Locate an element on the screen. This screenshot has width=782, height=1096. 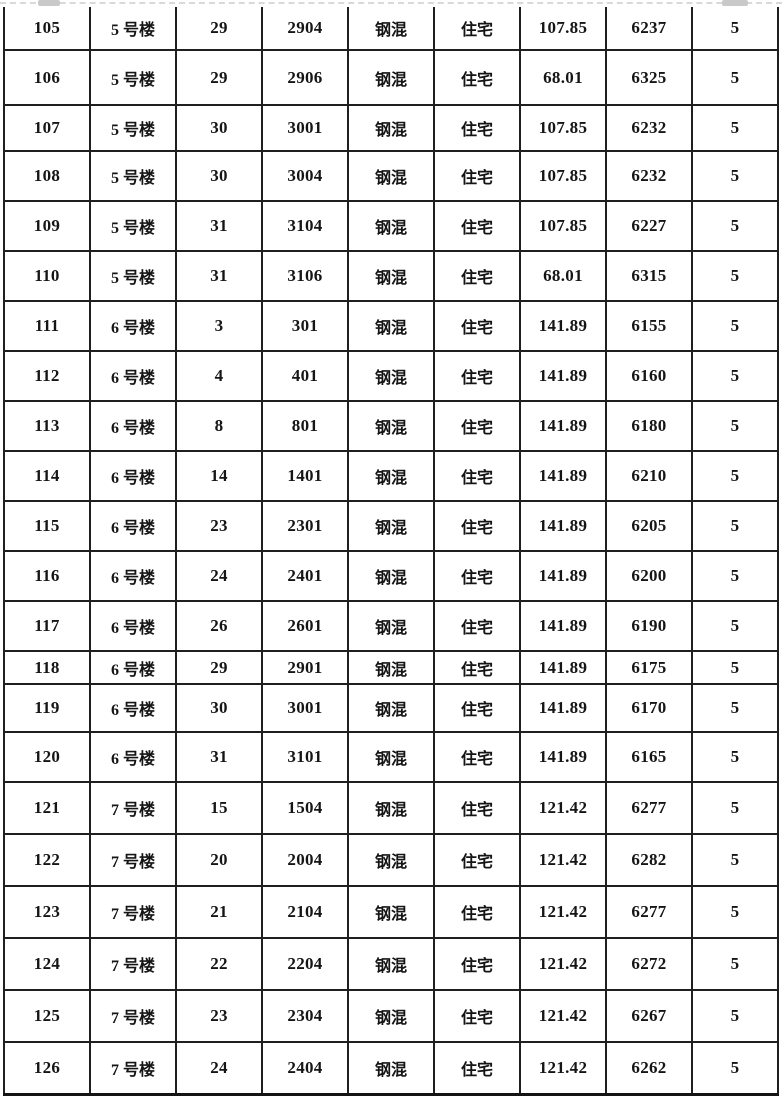
table-row: 119 6 号楼 30 3001 钢混 住宅 141.89 6170 5 is located at coordinates (391, 708).